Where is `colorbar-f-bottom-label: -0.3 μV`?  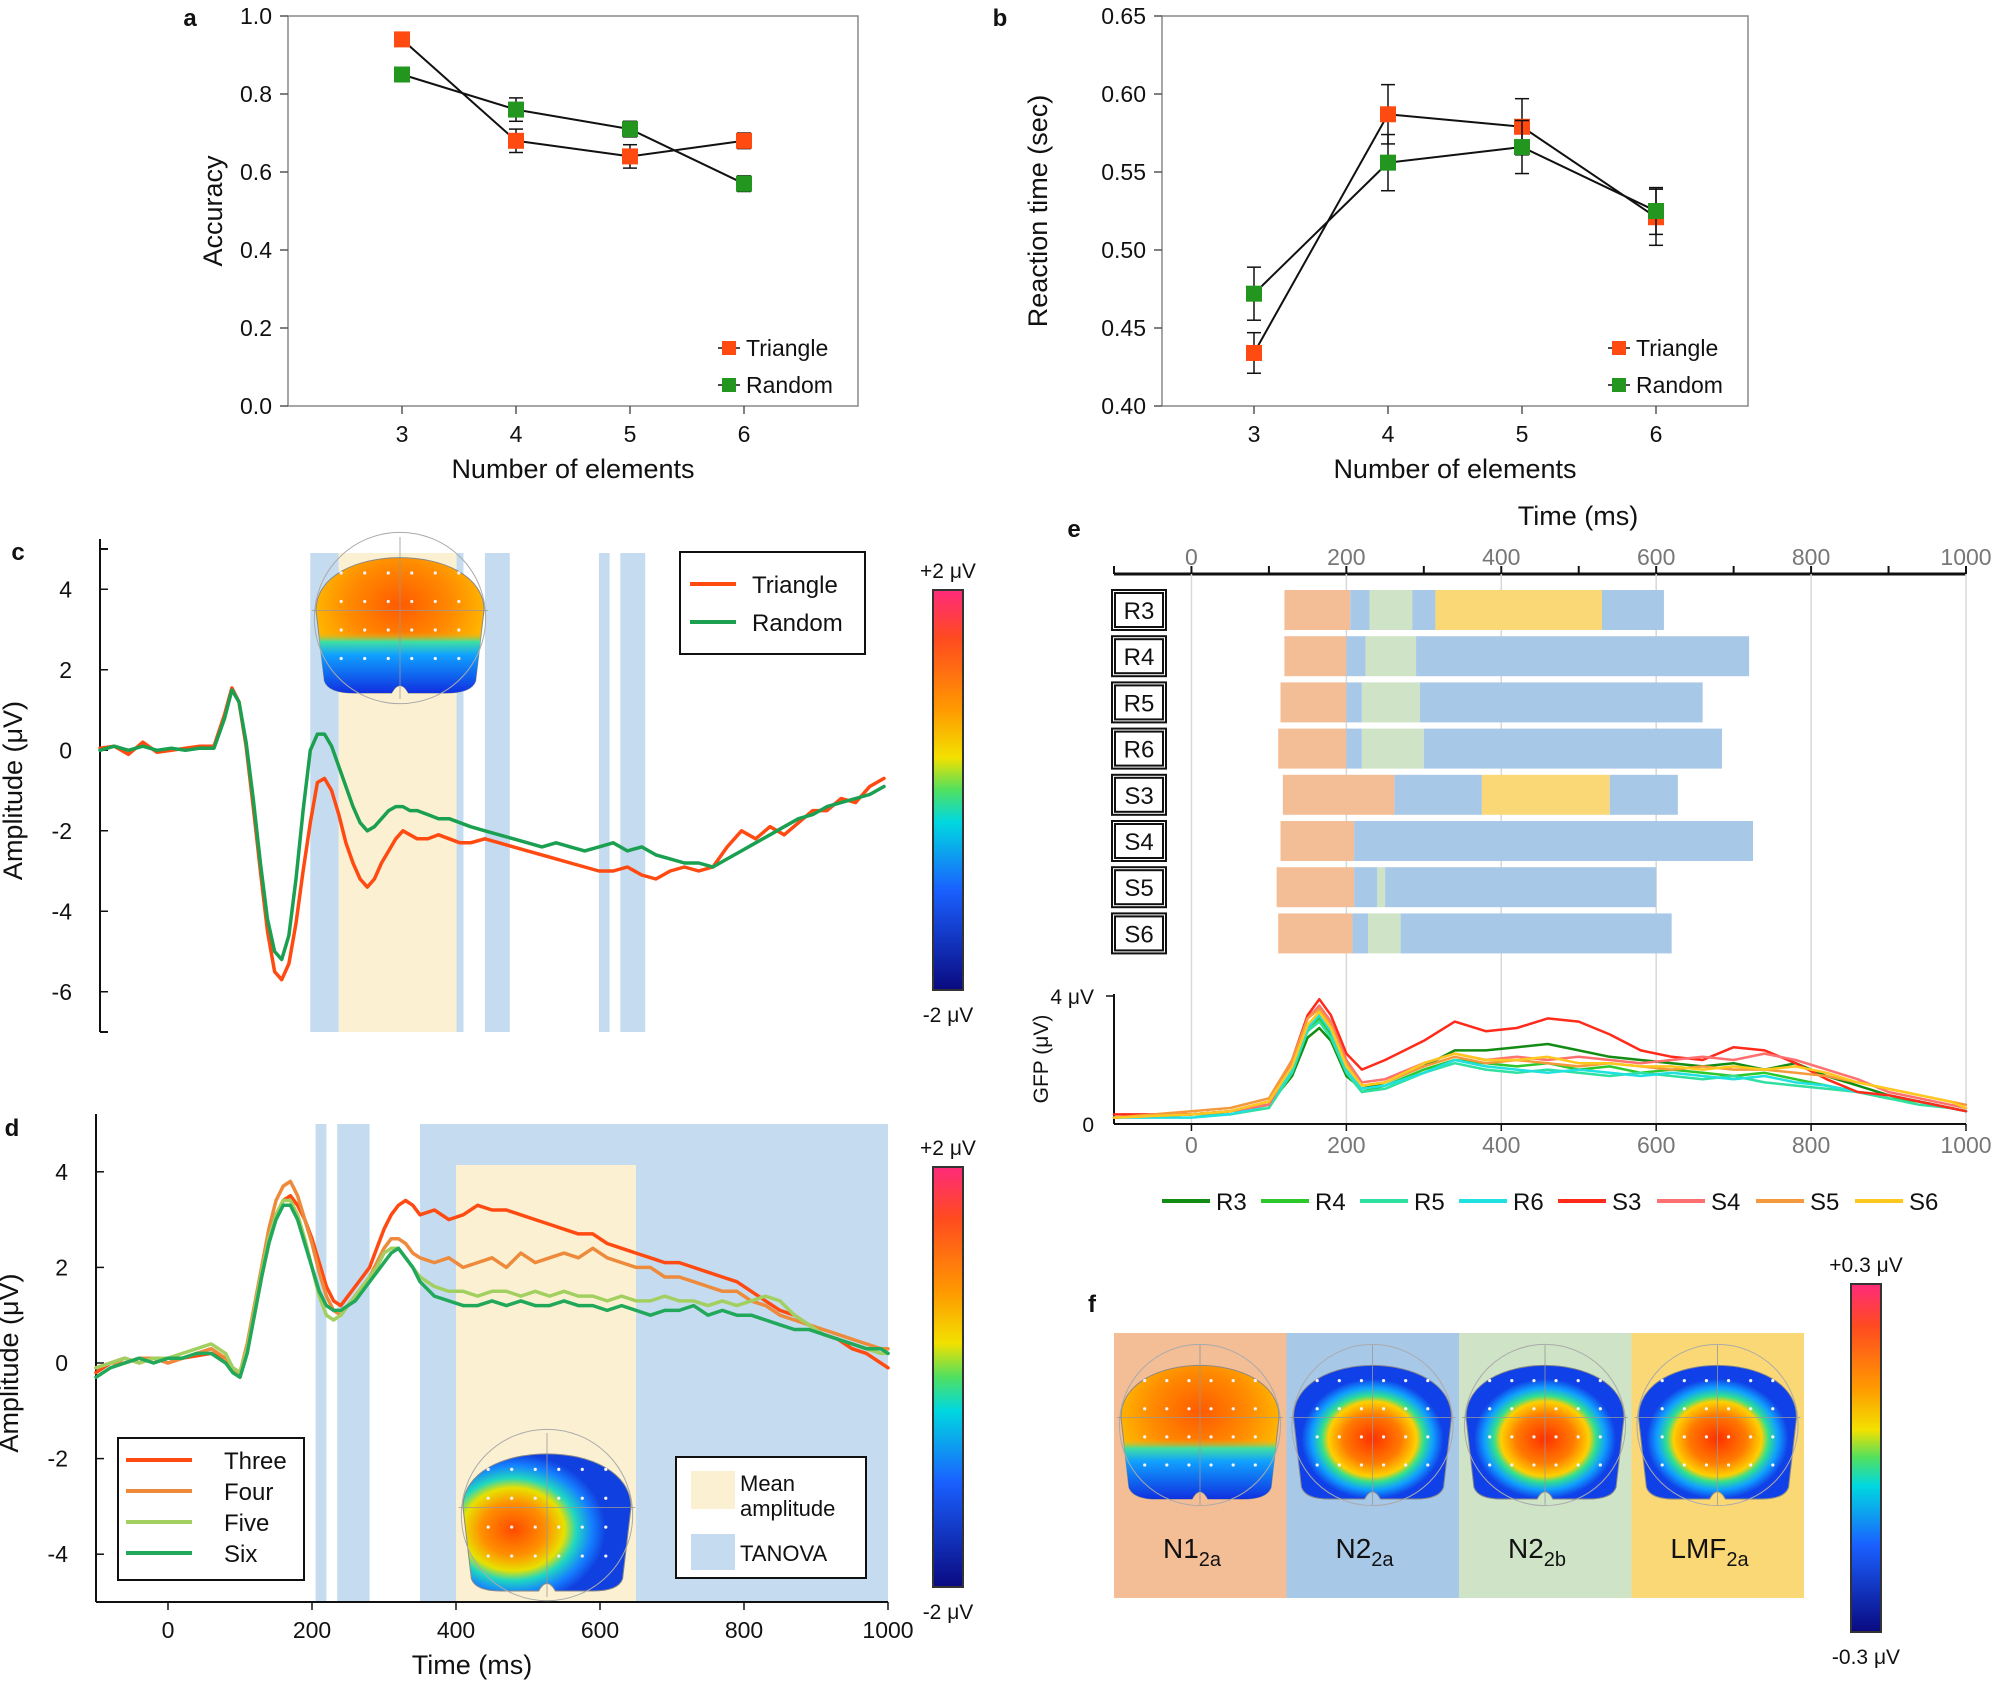 colorbar-f-bottom-label: -0.3 μV is located at coordinates (1866, 1657).